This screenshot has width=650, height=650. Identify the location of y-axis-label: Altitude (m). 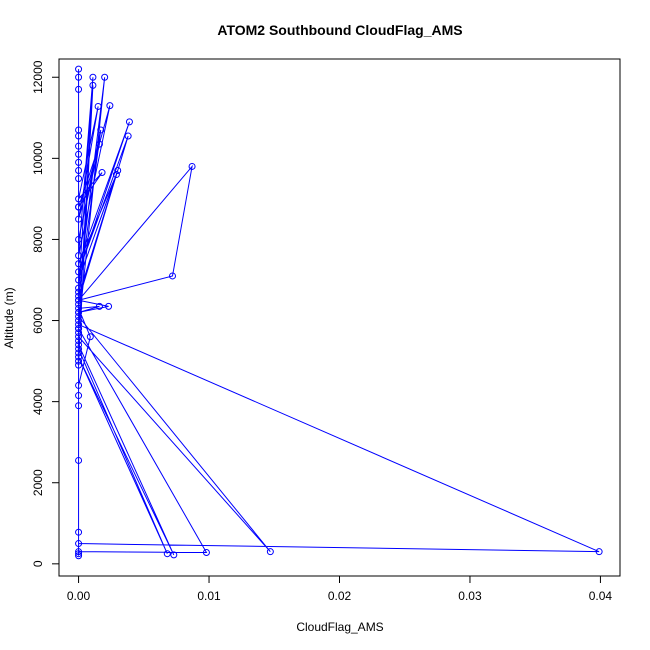
(9, 317).